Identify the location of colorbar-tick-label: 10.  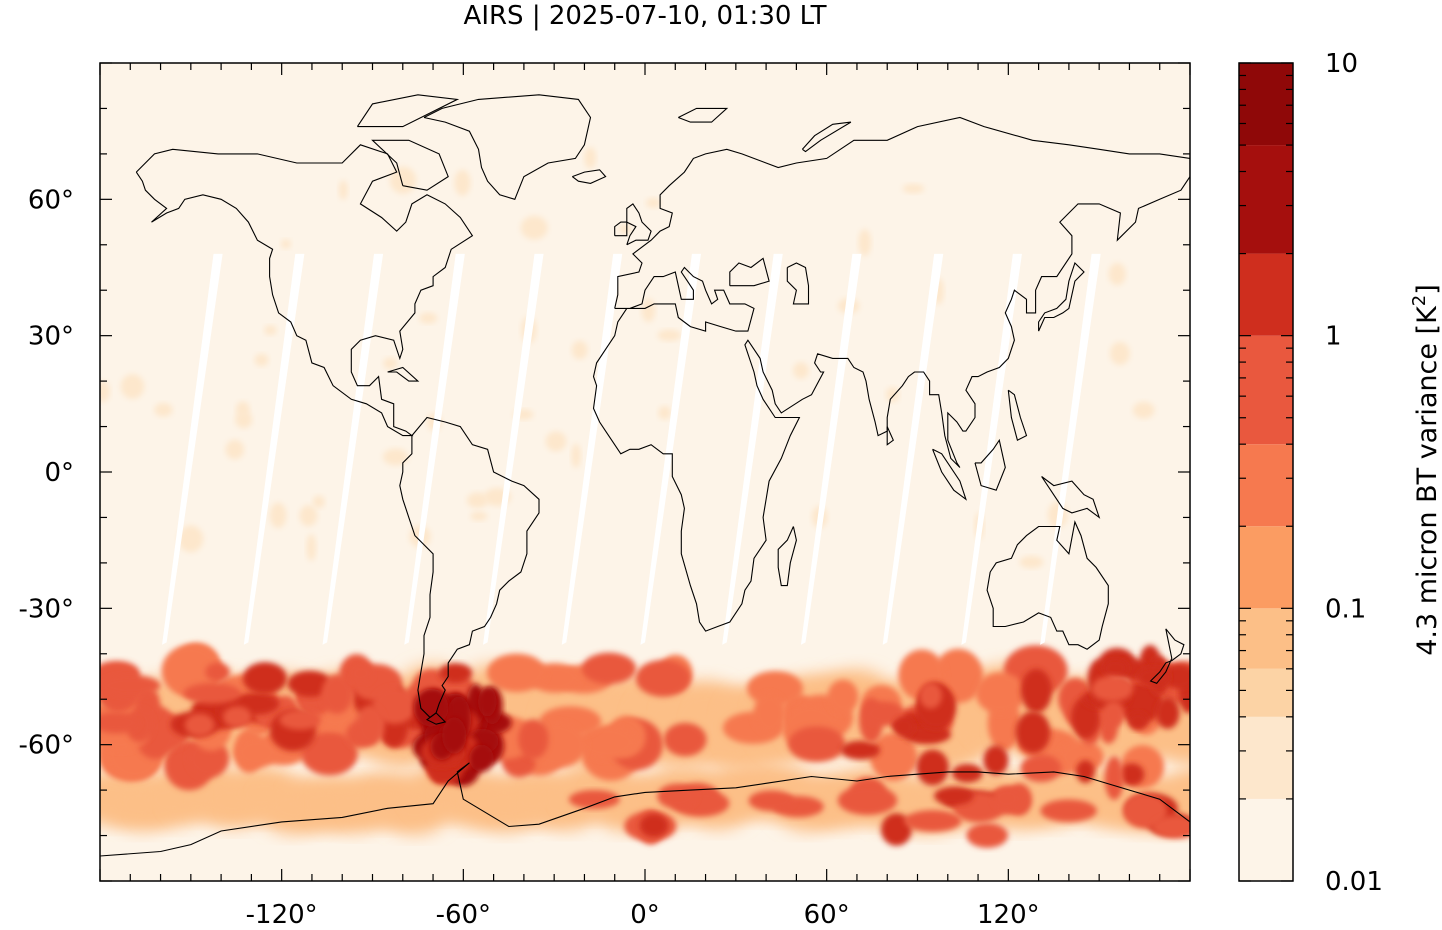
(1341, 64).